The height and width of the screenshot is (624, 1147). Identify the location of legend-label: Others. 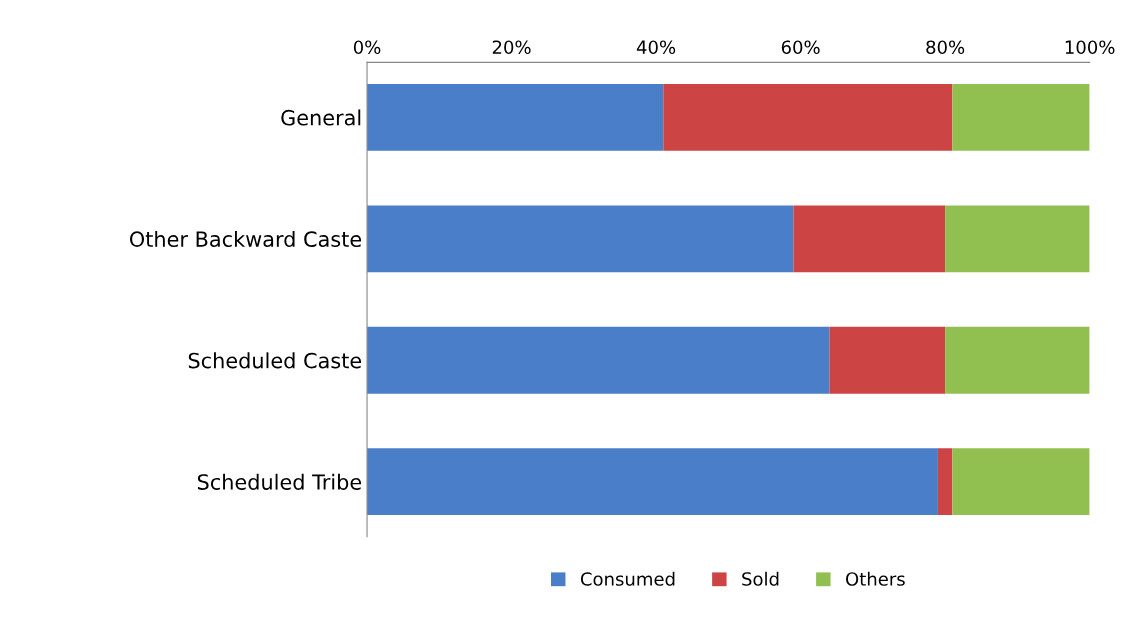
(875, 578).